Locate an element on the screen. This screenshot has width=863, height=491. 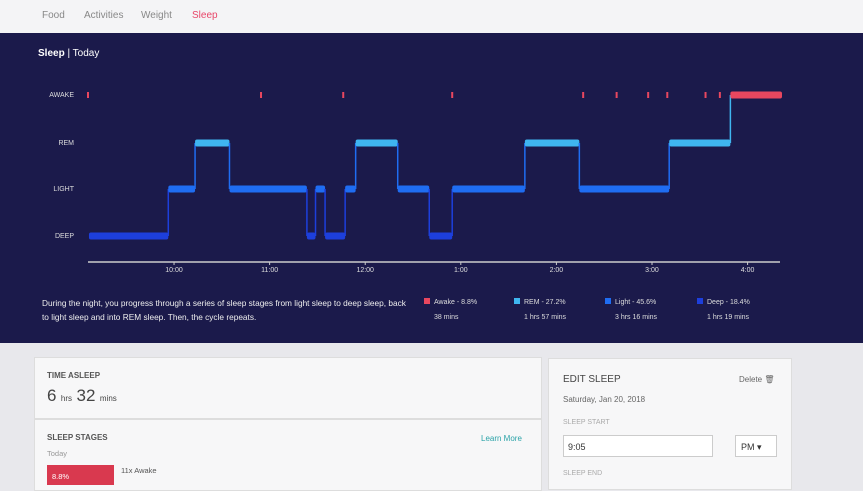
card-title: EDIT SLEEP is located at coordinates (592, 379).